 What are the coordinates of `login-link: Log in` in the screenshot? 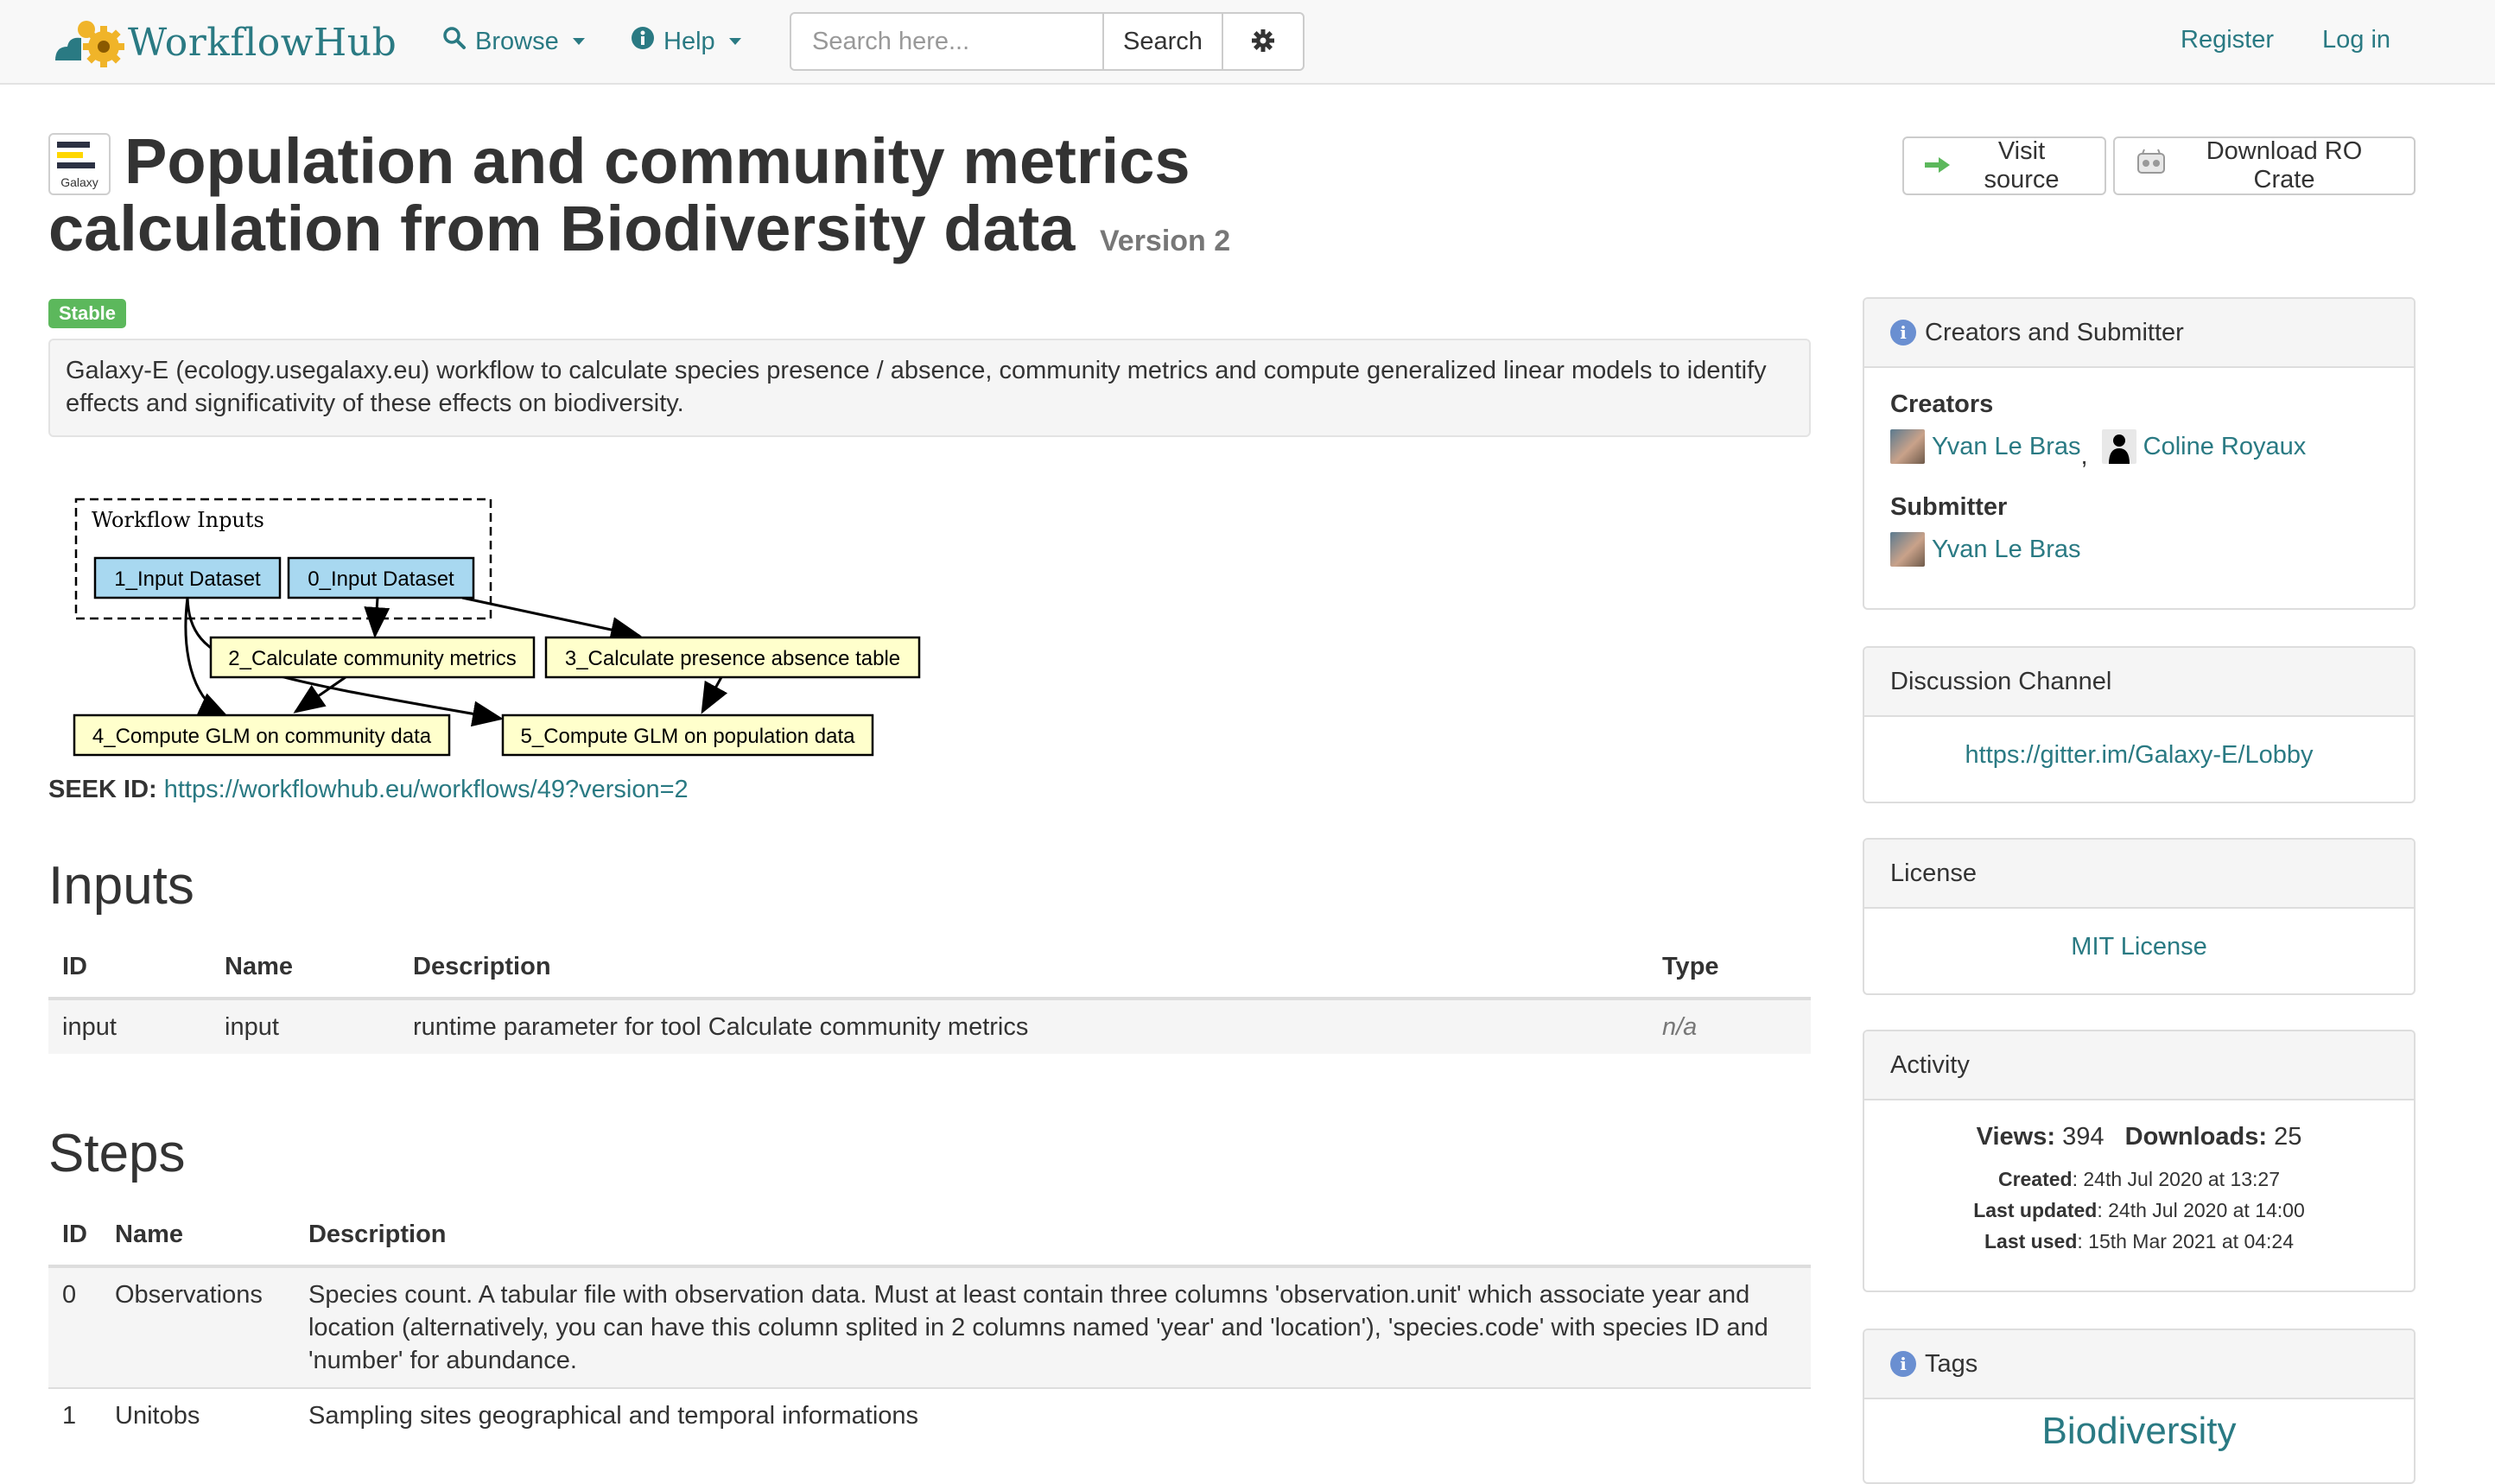 It's located at (2356, 40).